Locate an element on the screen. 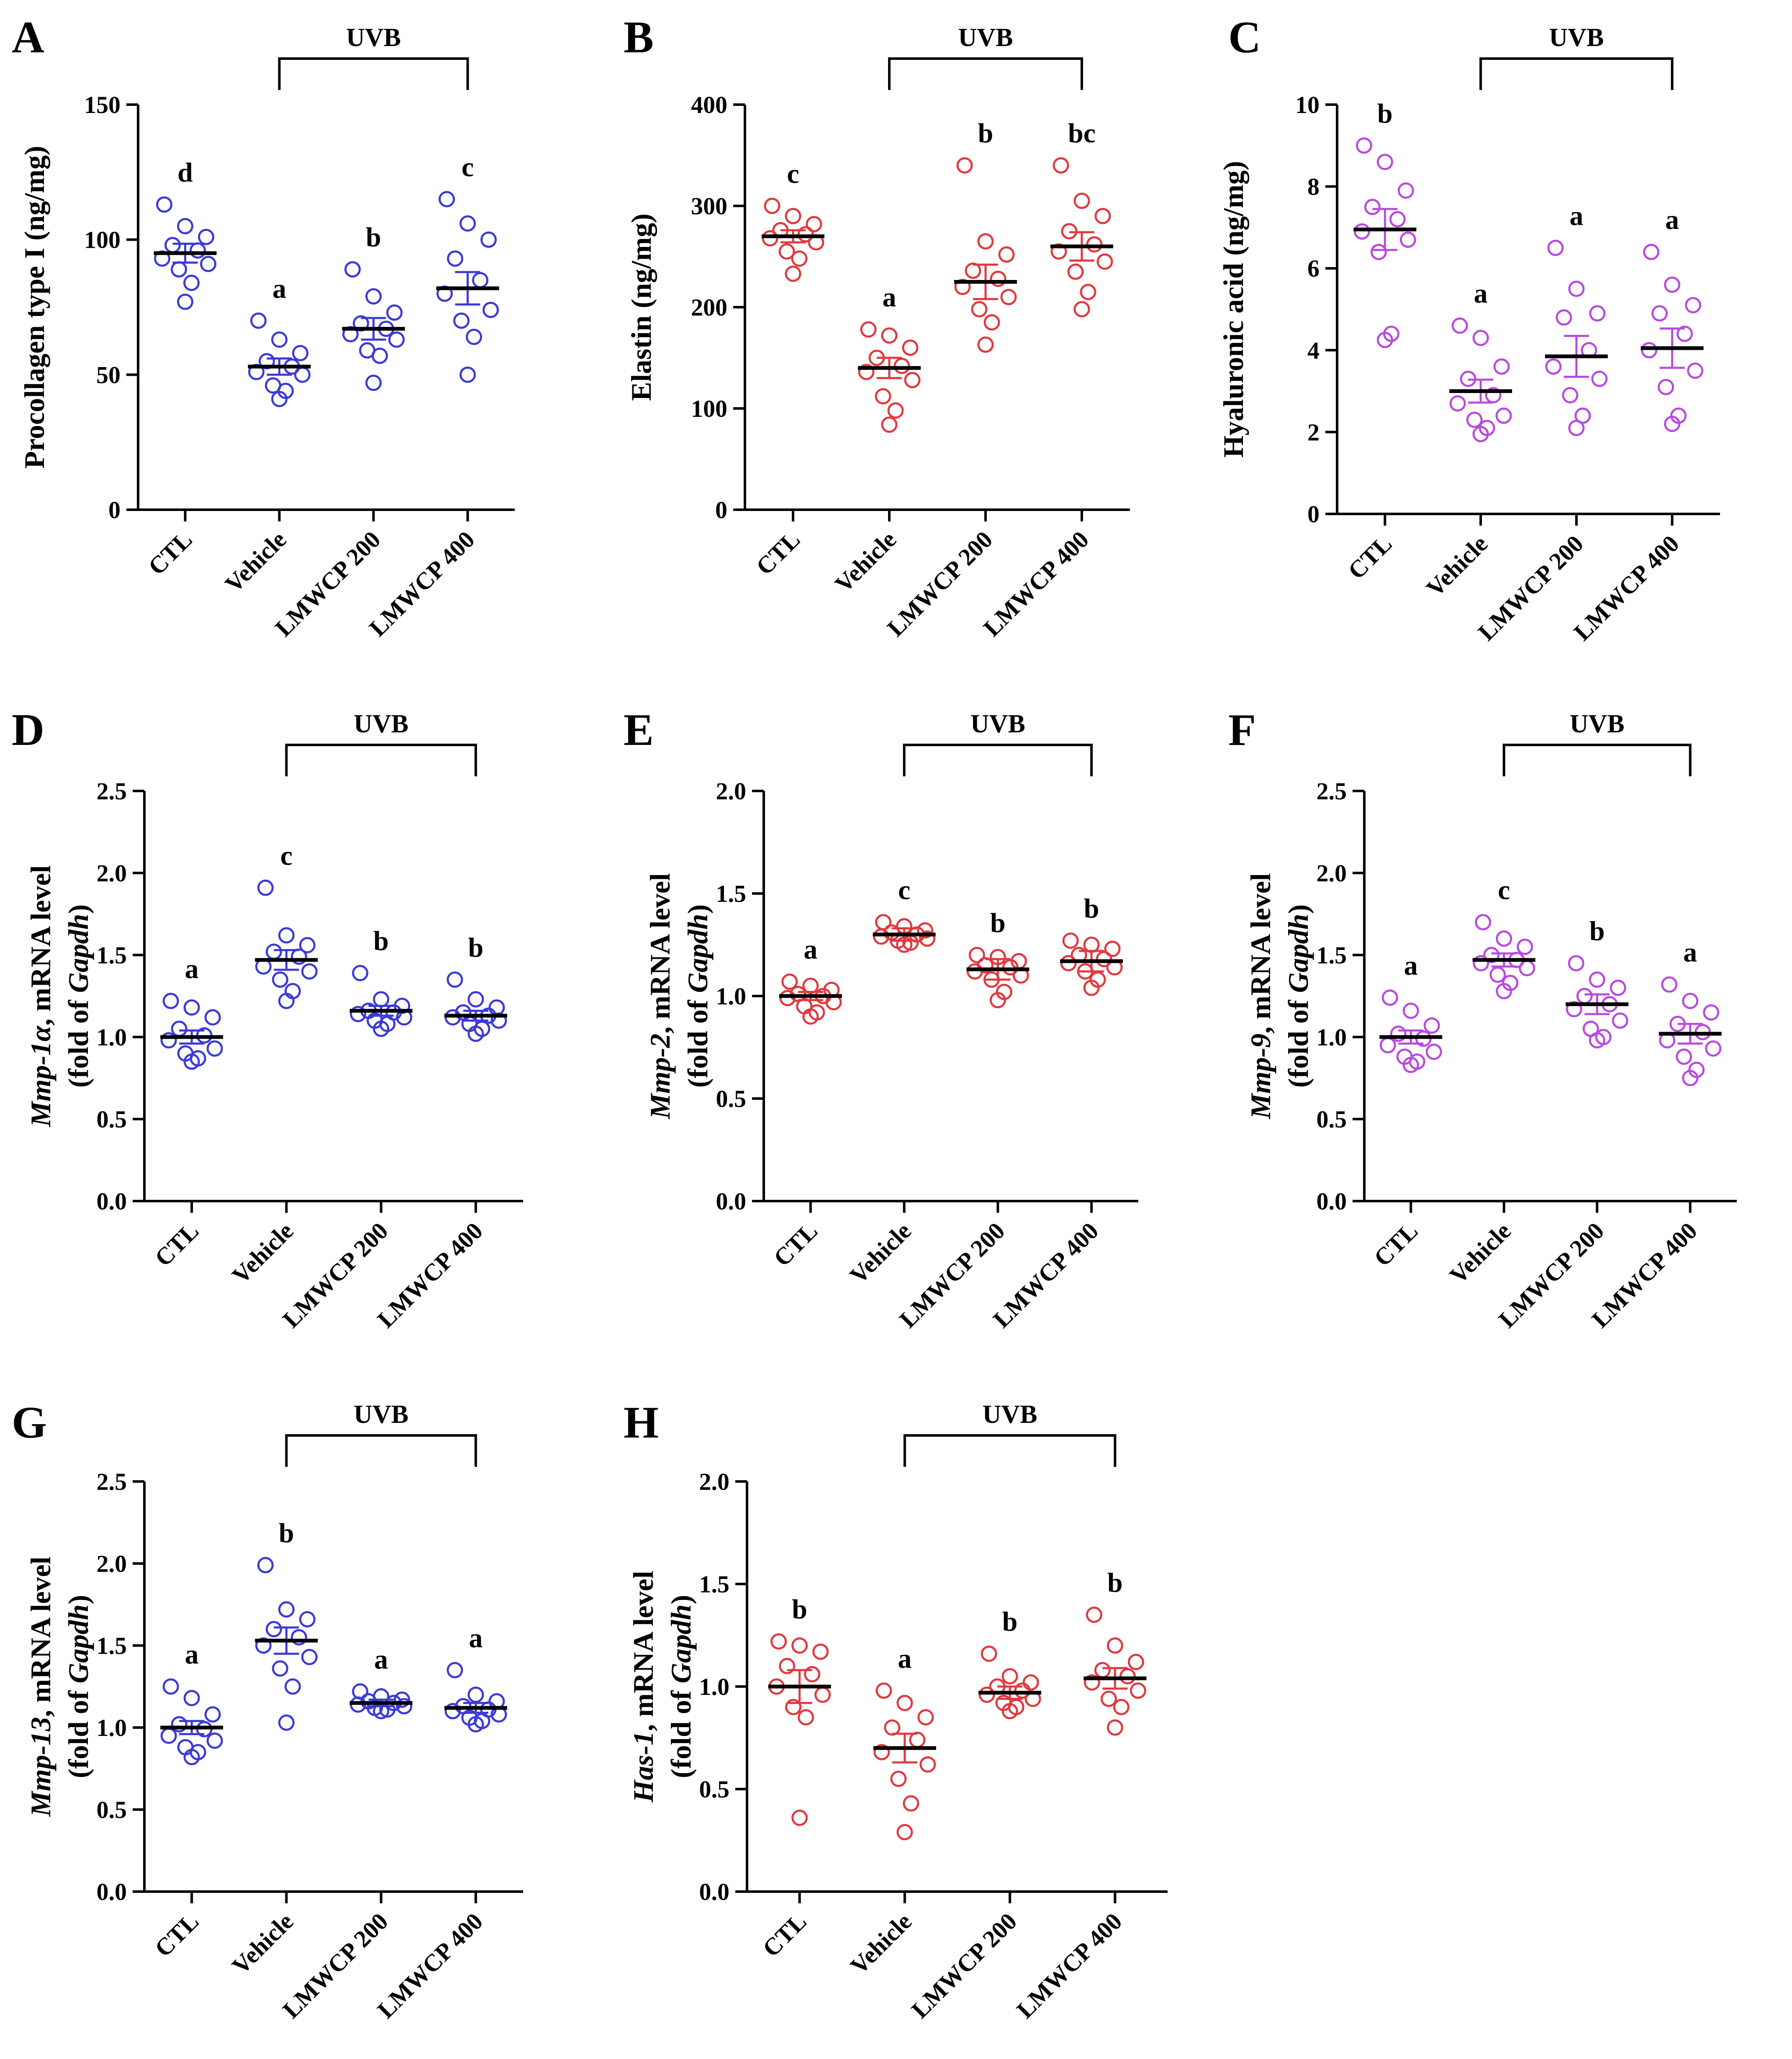 The height and width of the screenshot is (2059, 1792). group-3: b is located at coordinates (1115, 1652).